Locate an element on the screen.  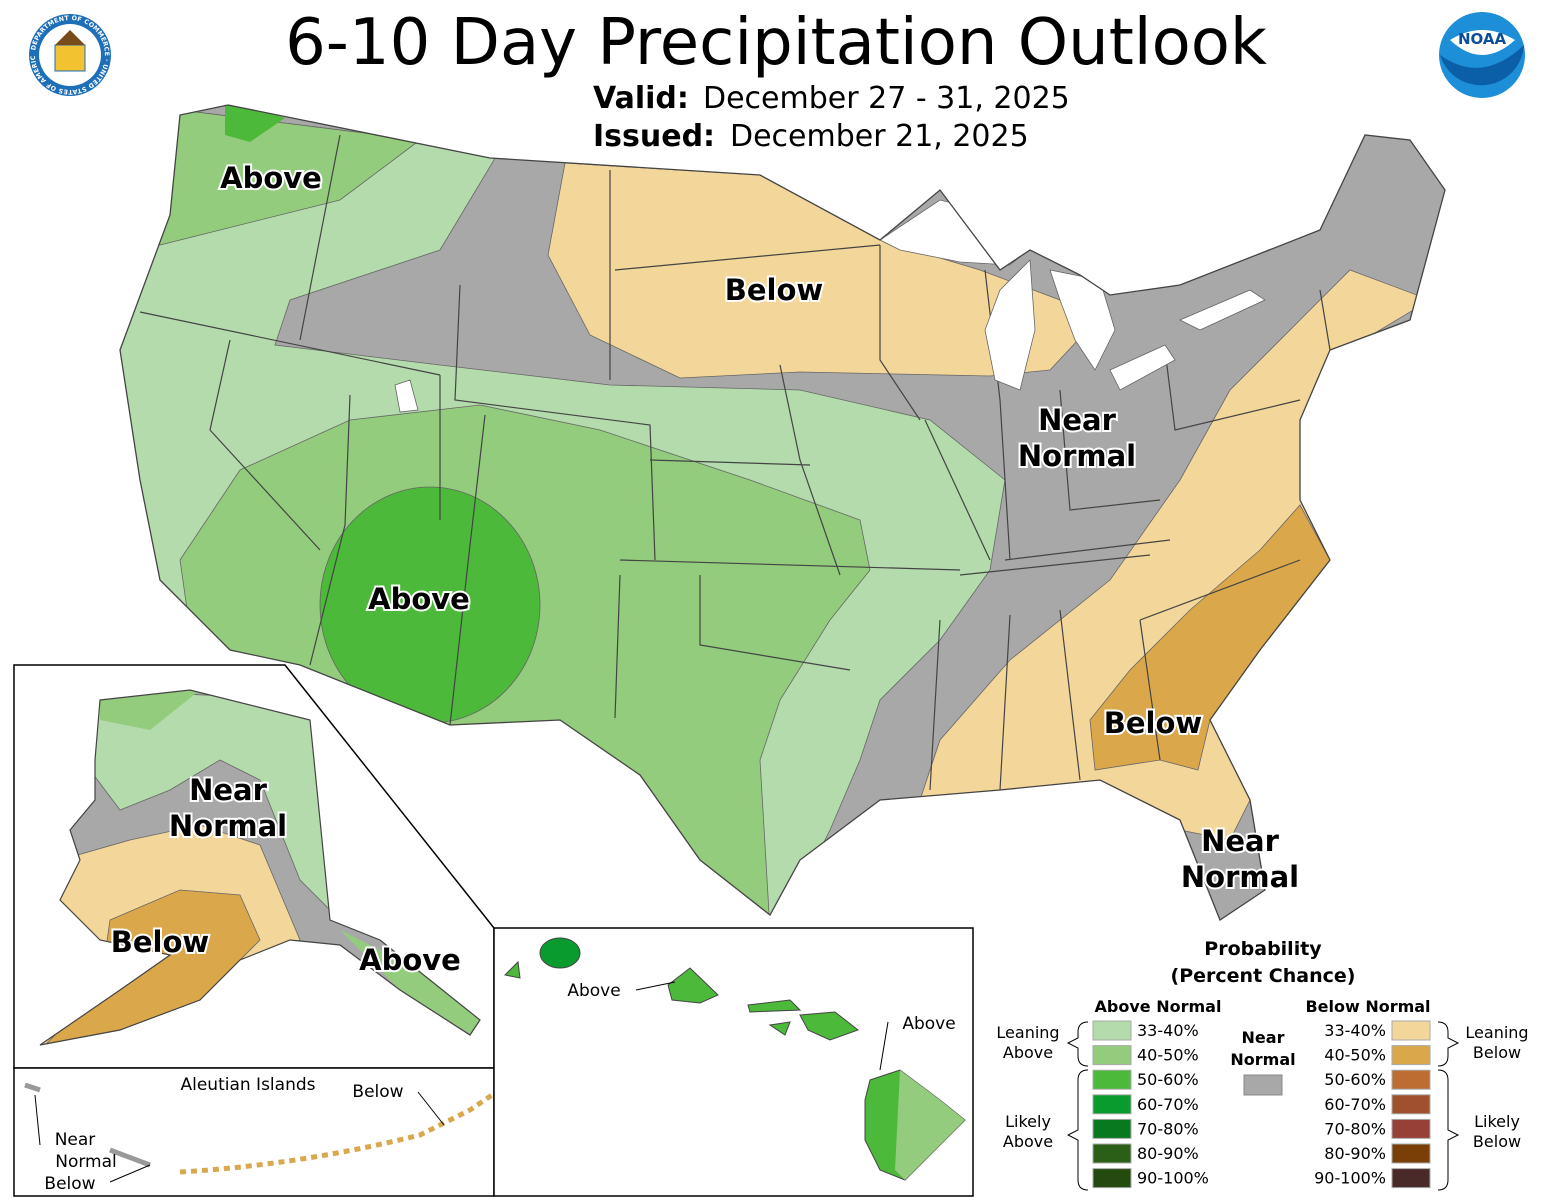
legend-above-header: Above Normal is located at coordinates (1158, 1006).